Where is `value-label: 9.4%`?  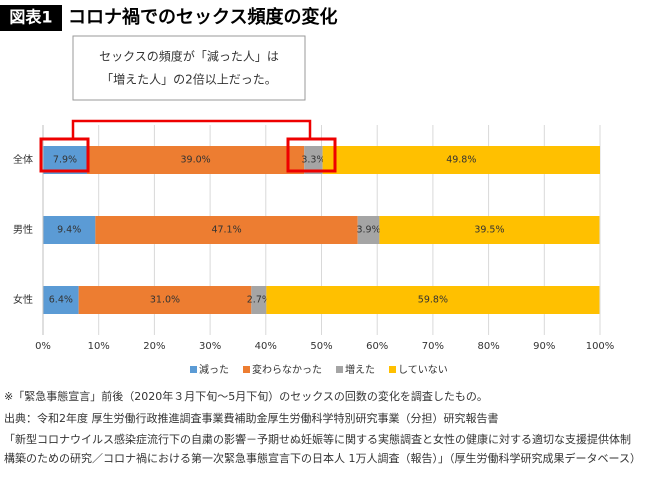 value-label: 9.4% is located at coordinates (69, 230).